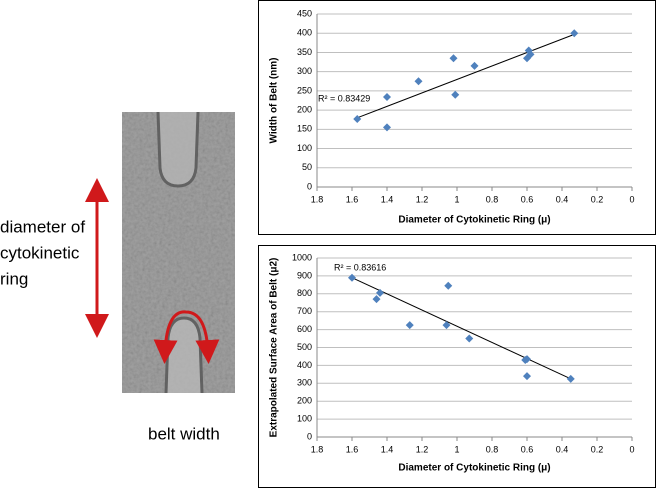  What do you see at coordinates (42, 226) in the screenshot?
I see `image-label: diameter of` at bounding box center [42, 226].